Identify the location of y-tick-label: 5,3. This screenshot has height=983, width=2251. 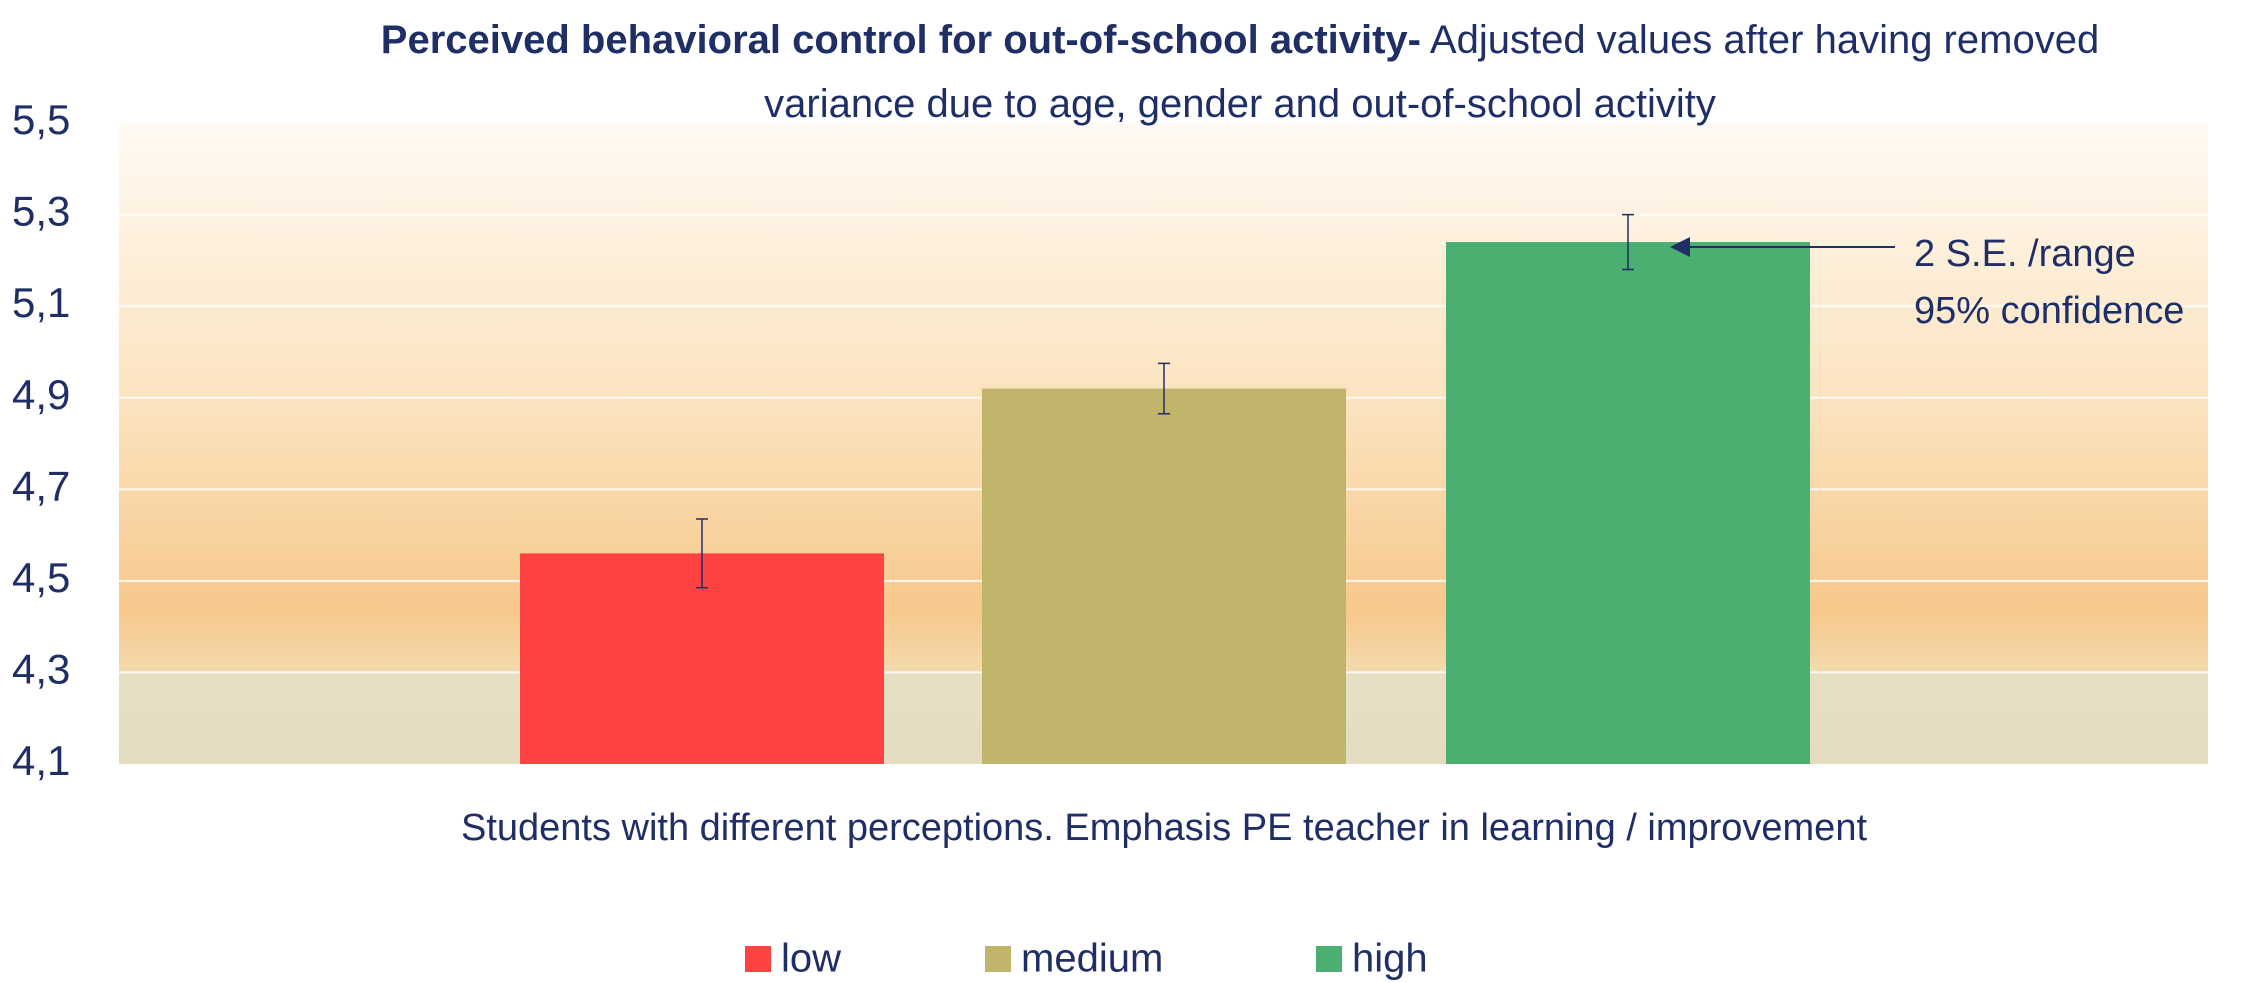
(41, 211).